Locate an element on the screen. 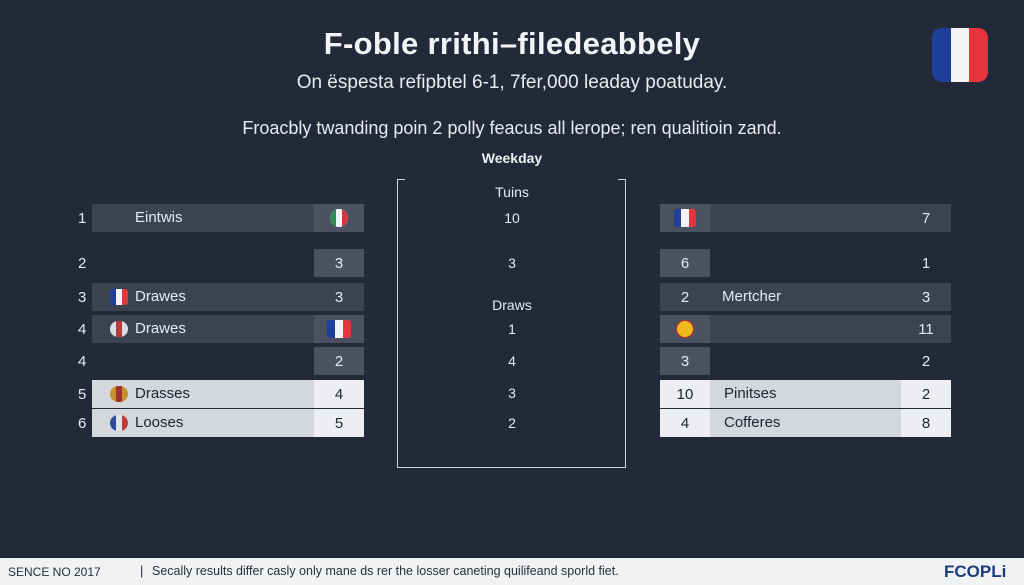  team-value: 4 is located at coordinates (339, 394).